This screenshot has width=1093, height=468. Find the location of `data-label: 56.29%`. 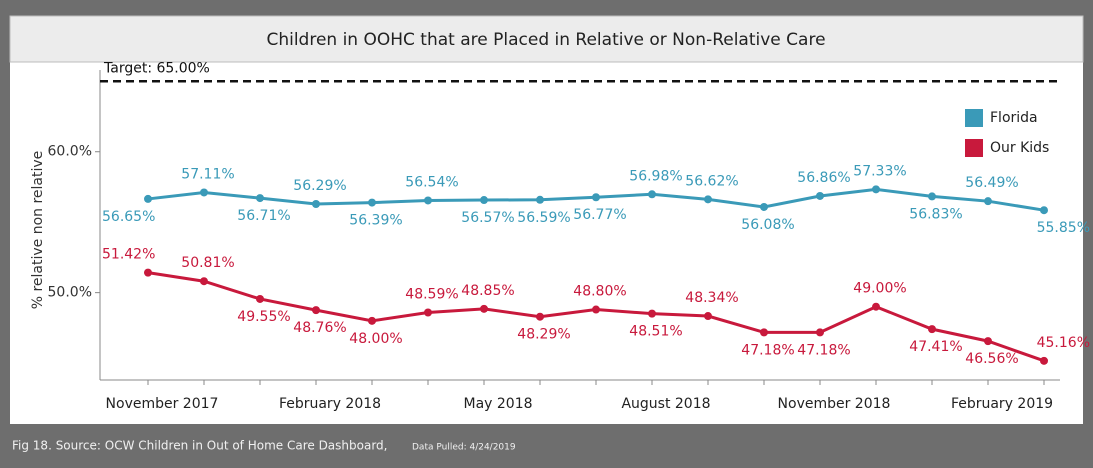

data-label: 56.29% is located at coordinates (319, 186).